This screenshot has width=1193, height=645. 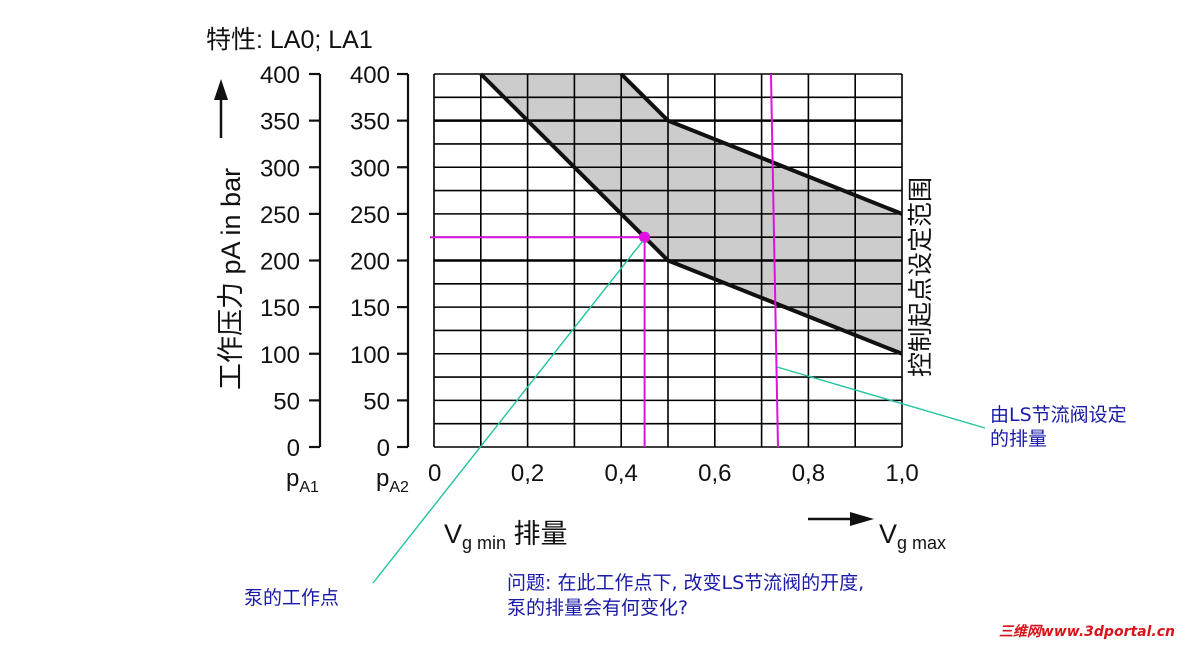 I want to click on annotation-pump-point: 泵的工作点, so click(x=291, y=598).